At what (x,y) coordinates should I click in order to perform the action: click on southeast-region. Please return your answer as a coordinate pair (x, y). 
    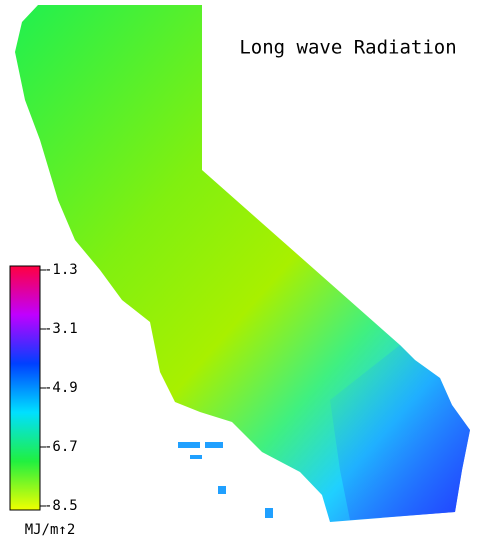
    Looking at the image, I should click on (400, 432).